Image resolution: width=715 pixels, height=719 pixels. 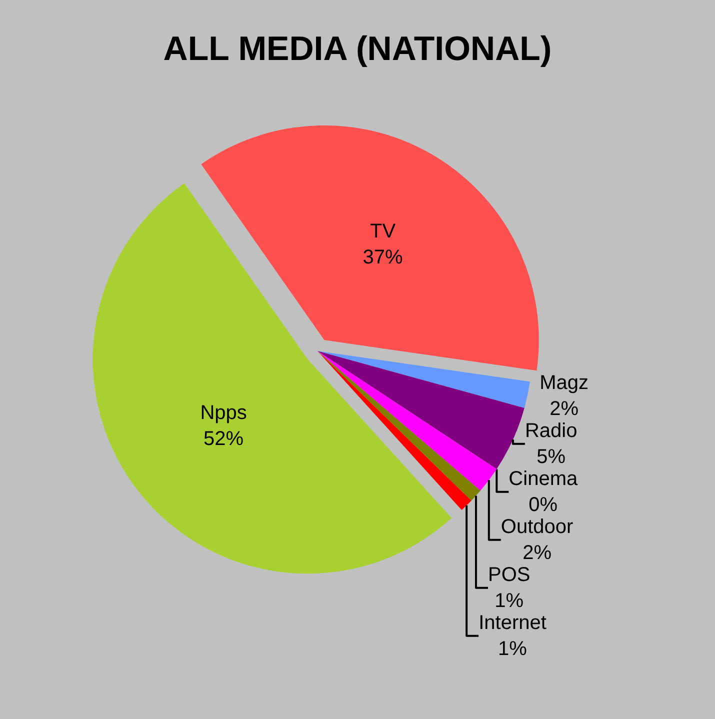 I want to click on data-label: 5%, so click(x=551, y=457).